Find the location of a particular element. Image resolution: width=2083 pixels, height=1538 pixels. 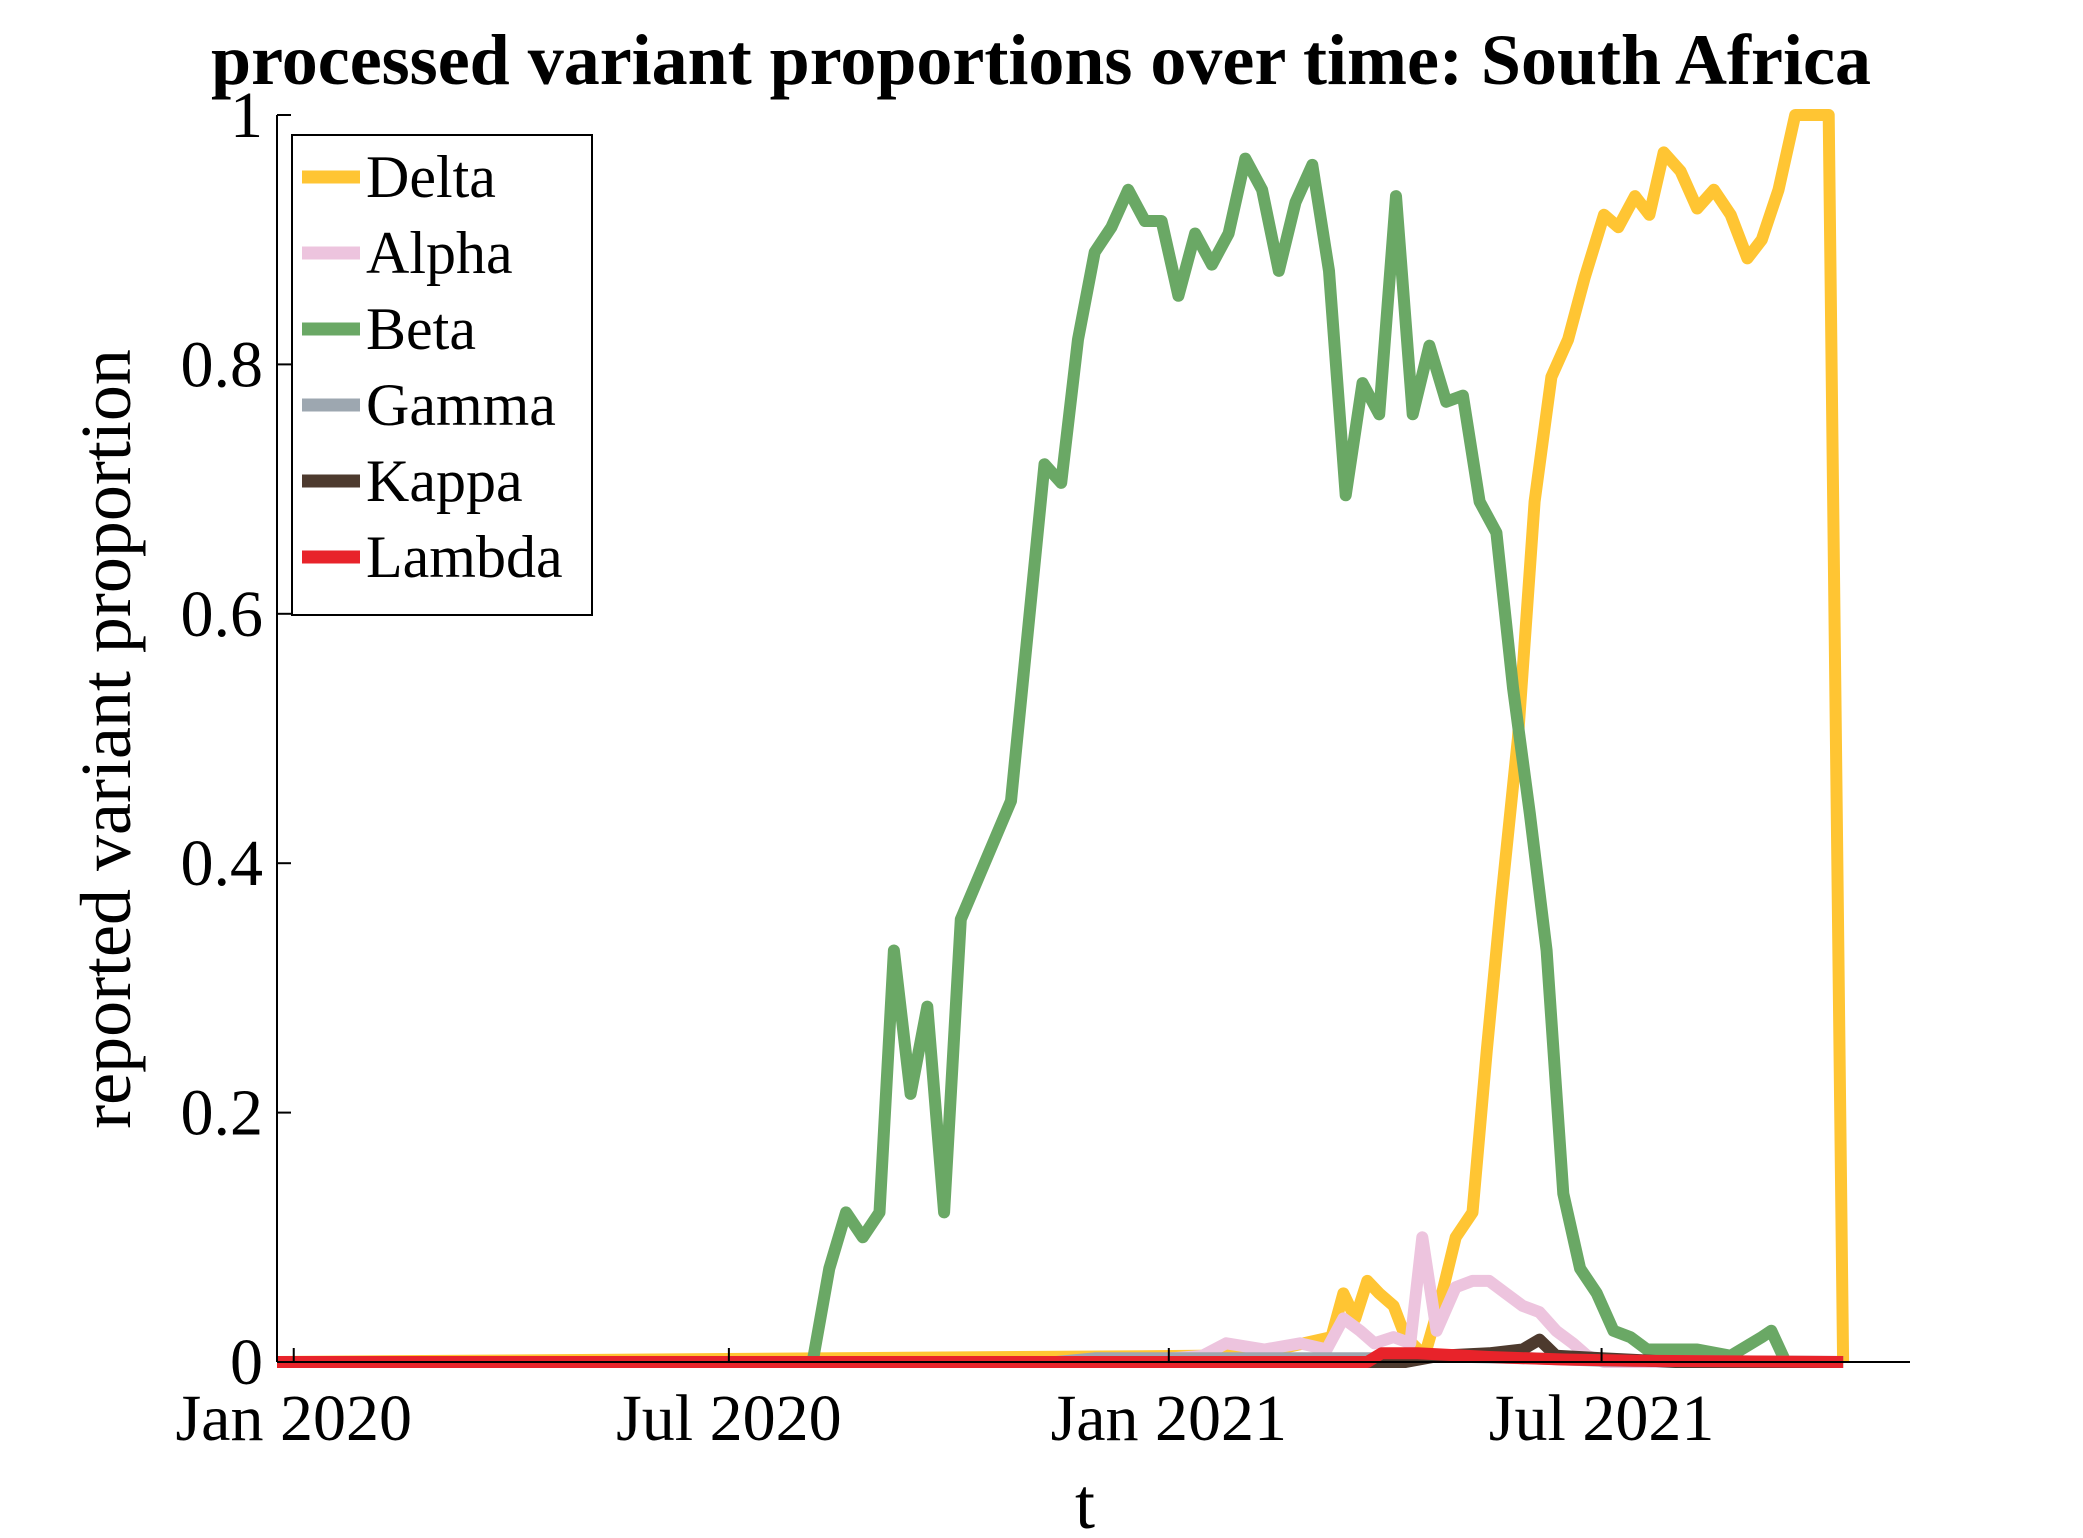

legend-label-gamma: Gamma is located at coordinates (461, 405).